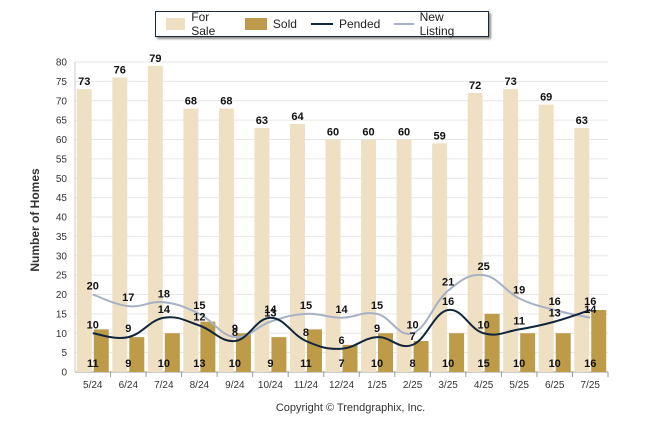 The image size is (646, 434). Describe the element at coordinates (62, 179) in the screenshot. I see `y-tick-label: 50` at that location.